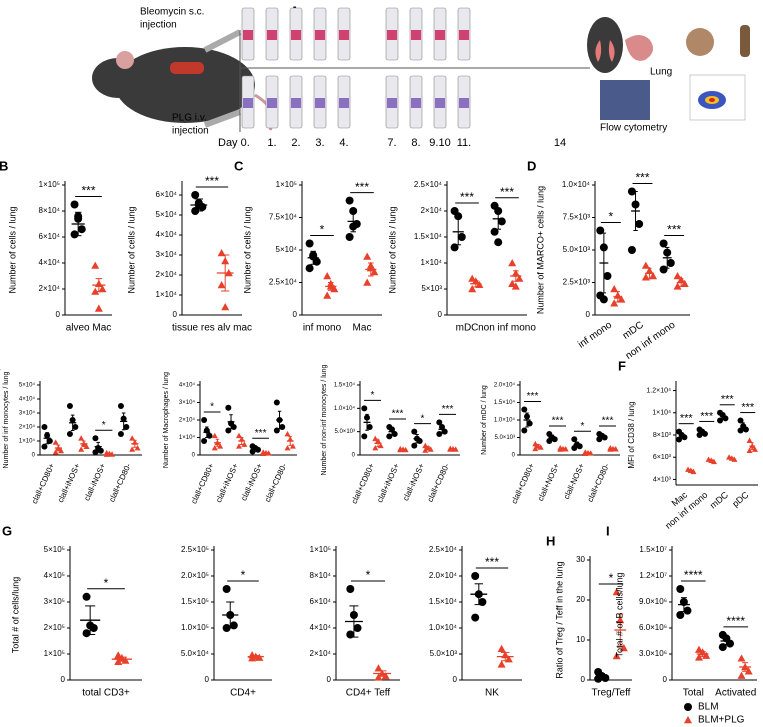 The height and width of the screenshot is (727, 763). Describe the element at coordinates (719, 499) in the screenshot. I see `x-tick-label: mDC` at that location.